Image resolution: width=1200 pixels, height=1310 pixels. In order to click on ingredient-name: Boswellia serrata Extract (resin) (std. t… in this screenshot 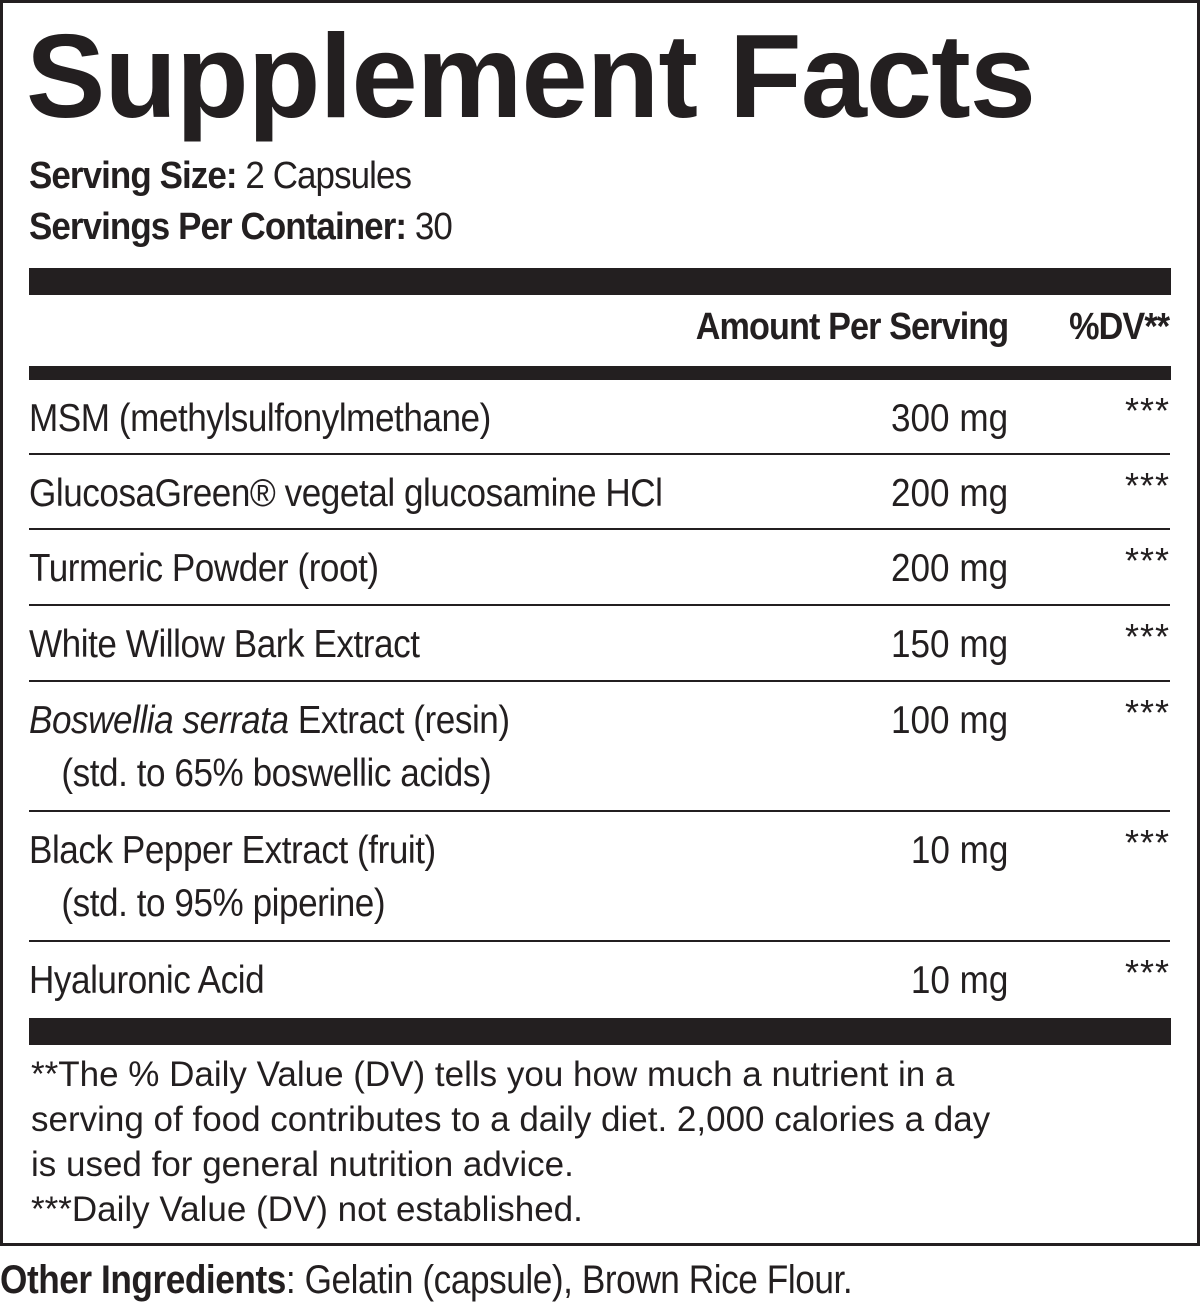, I will do `click(269, 749)`.